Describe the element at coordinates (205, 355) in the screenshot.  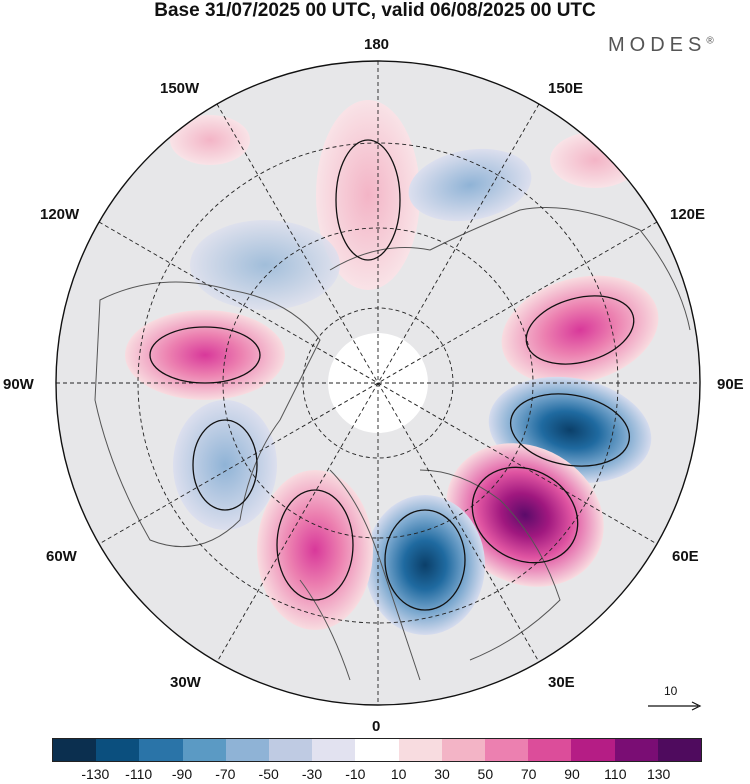
I see `anomaly-positive-canada` at that location.